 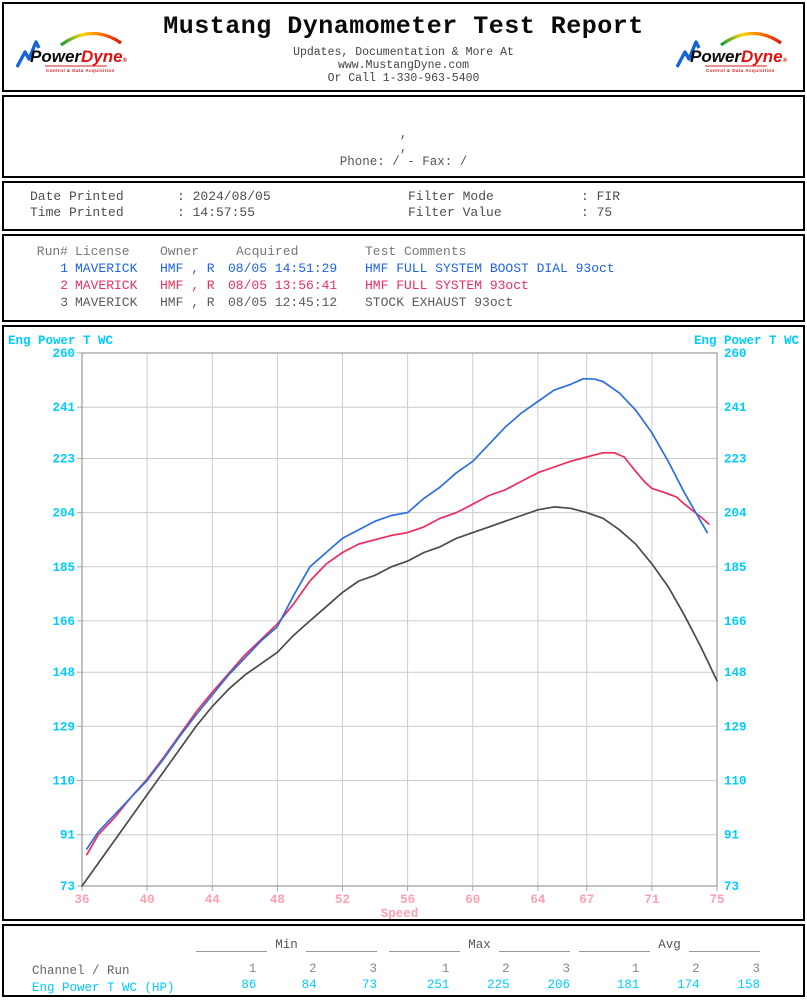 What do you see at coordinates (403, 148) in the screenshot?
I see `customer-lines: , , Phone: / - Fax: /` at bounding box center [403, 148].